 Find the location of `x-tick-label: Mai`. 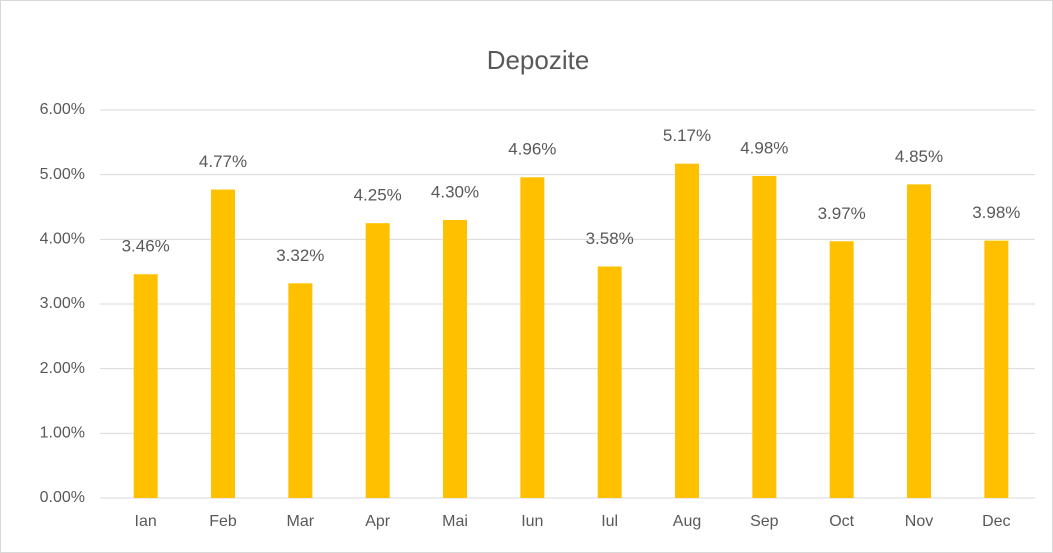

x-tick-label: Mai is located at coordinates (455, 521).